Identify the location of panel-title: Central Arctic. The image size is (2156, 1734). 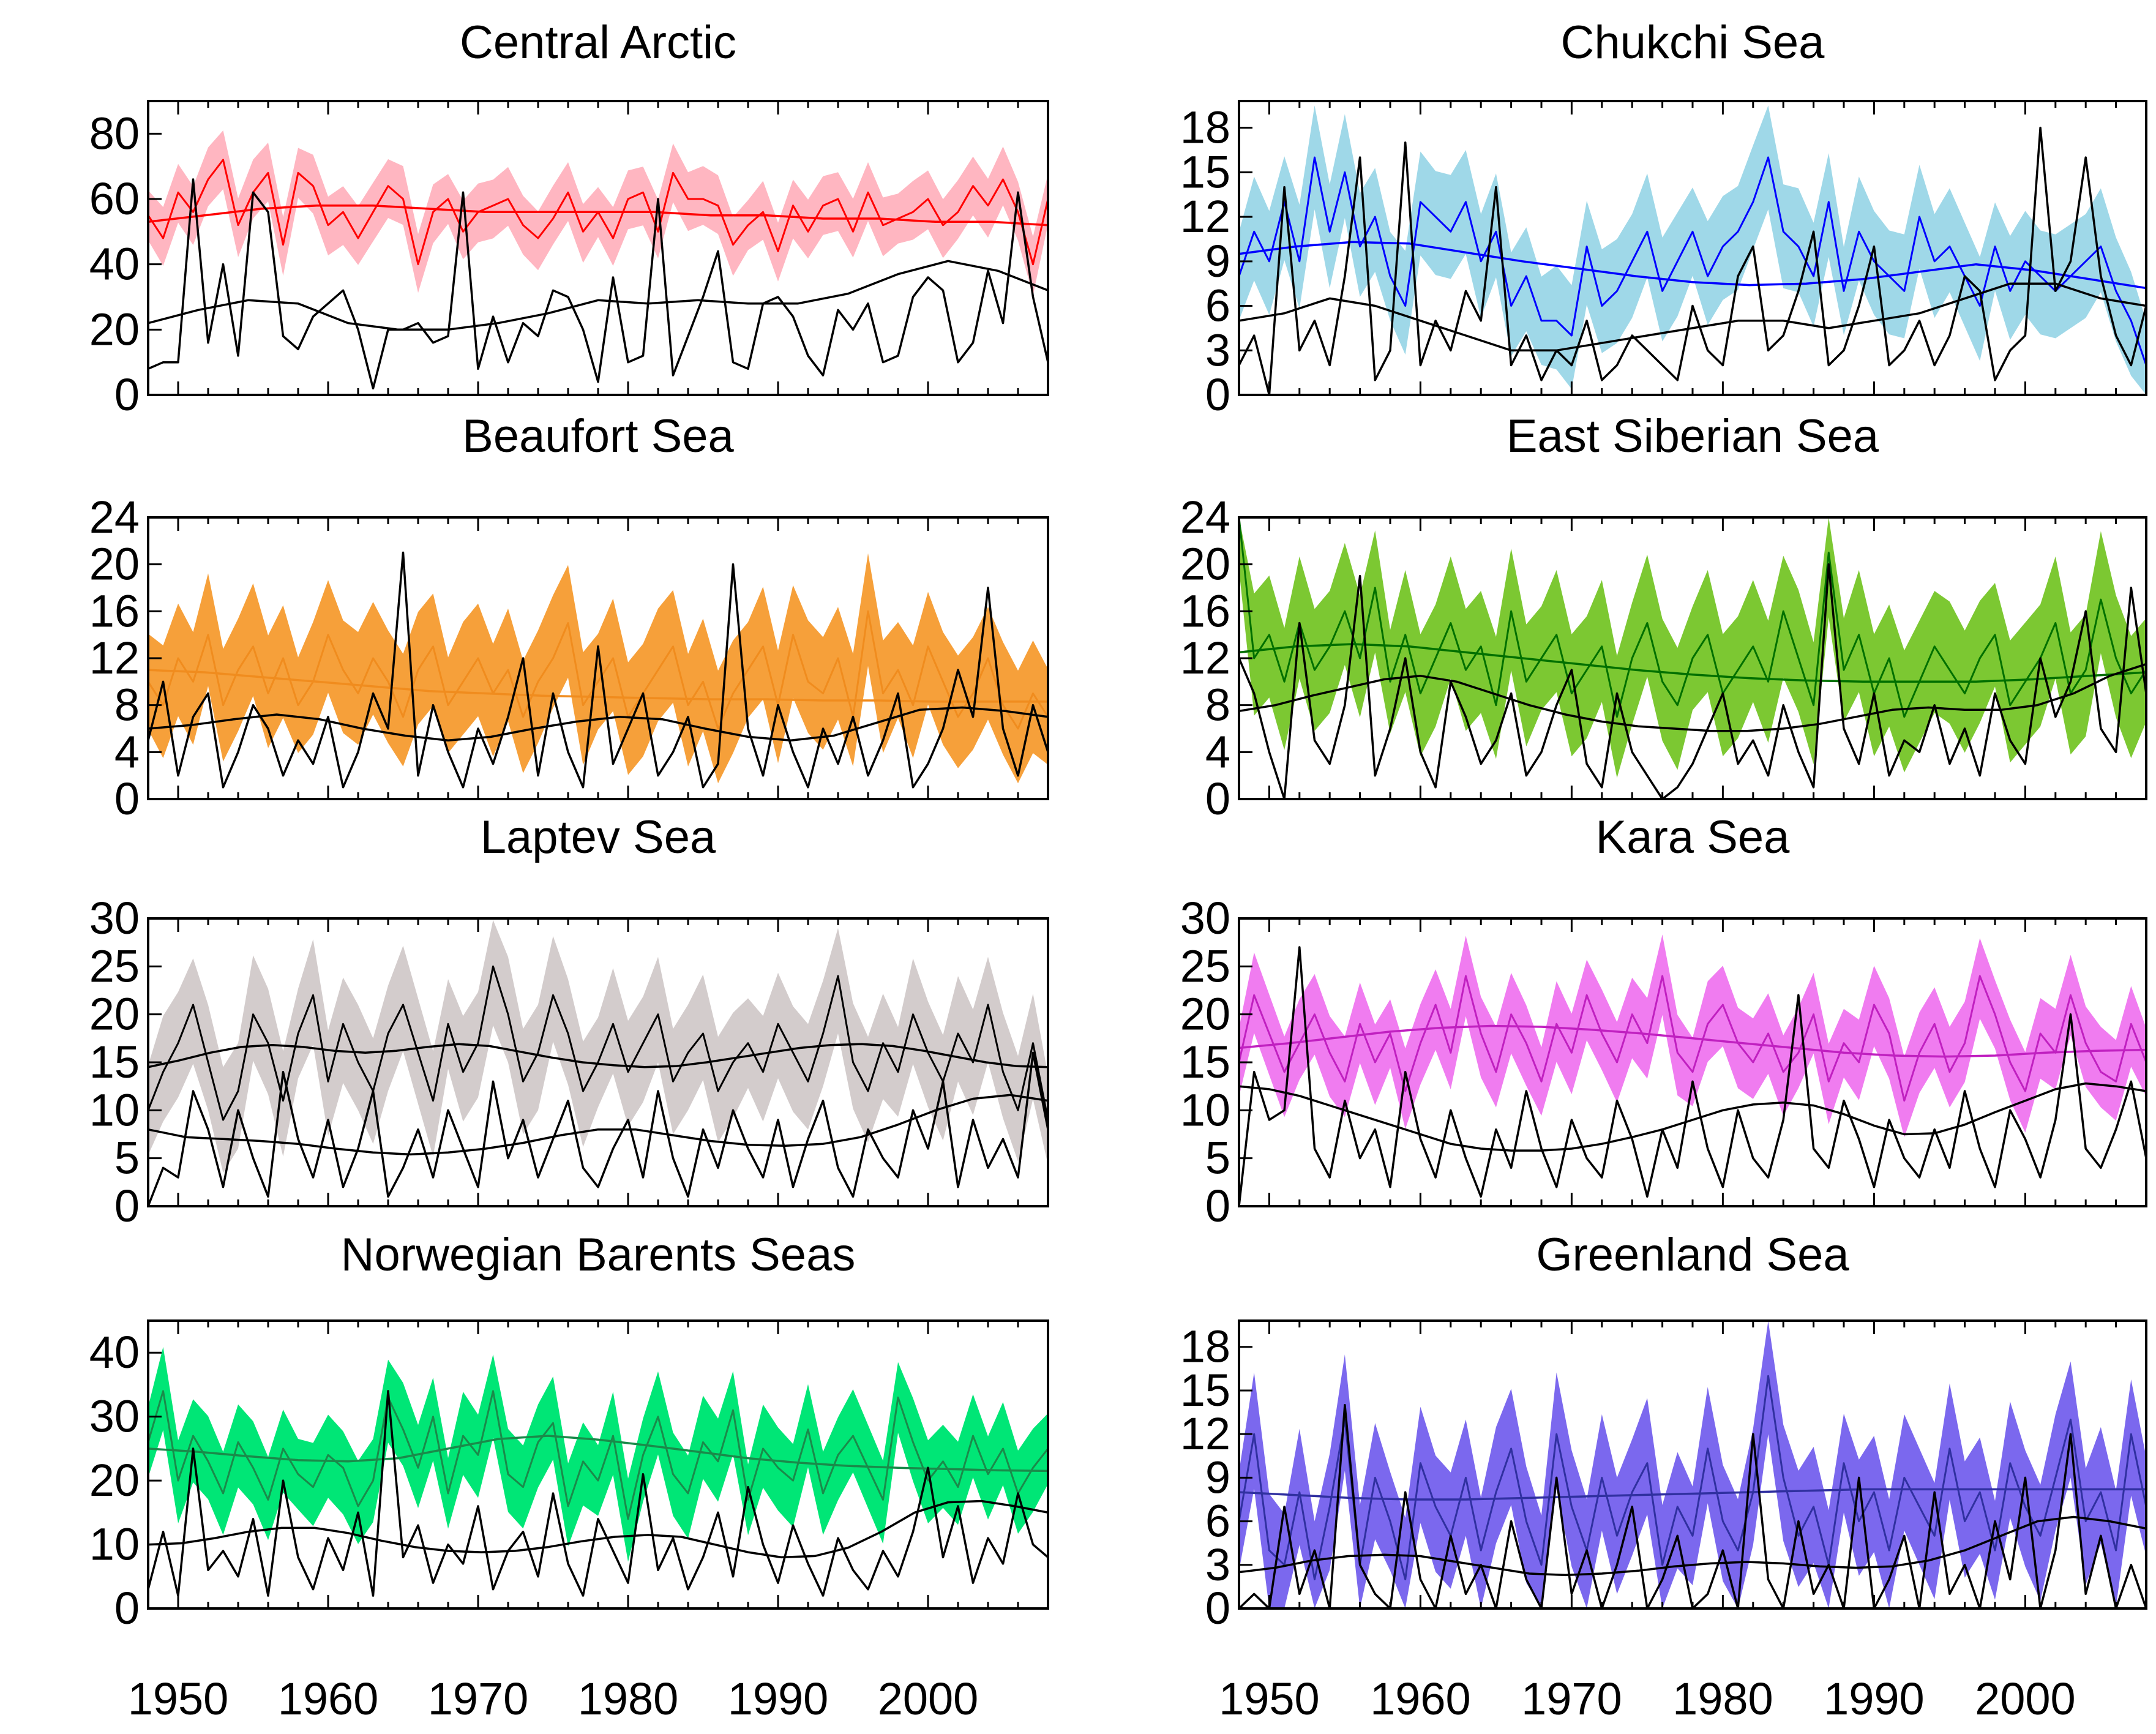
(598, 43).